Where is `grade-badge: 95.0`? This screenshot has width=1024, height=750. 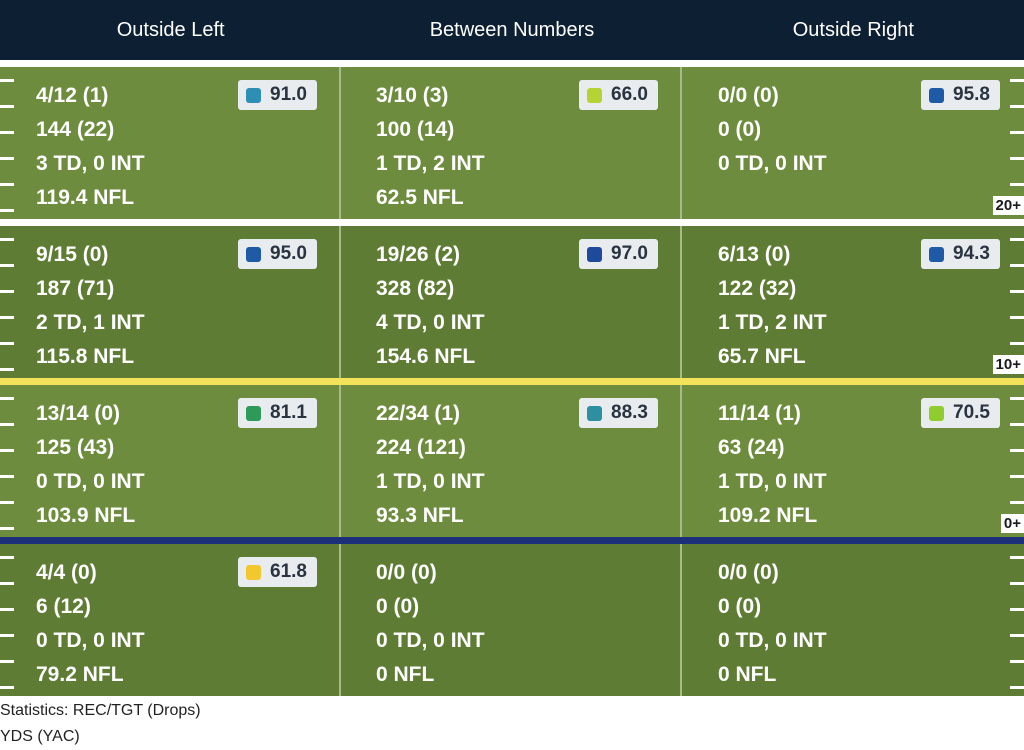
grade-badge: 95.0 is located at coordinates (277, 254).